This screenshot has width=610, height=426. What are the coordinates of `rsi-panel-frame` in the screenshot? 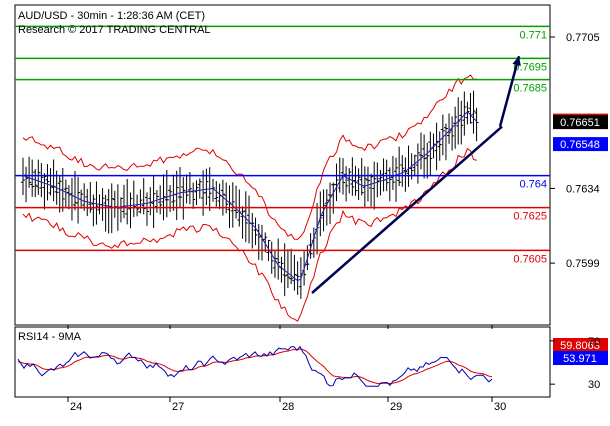 It's located at (282, 362).